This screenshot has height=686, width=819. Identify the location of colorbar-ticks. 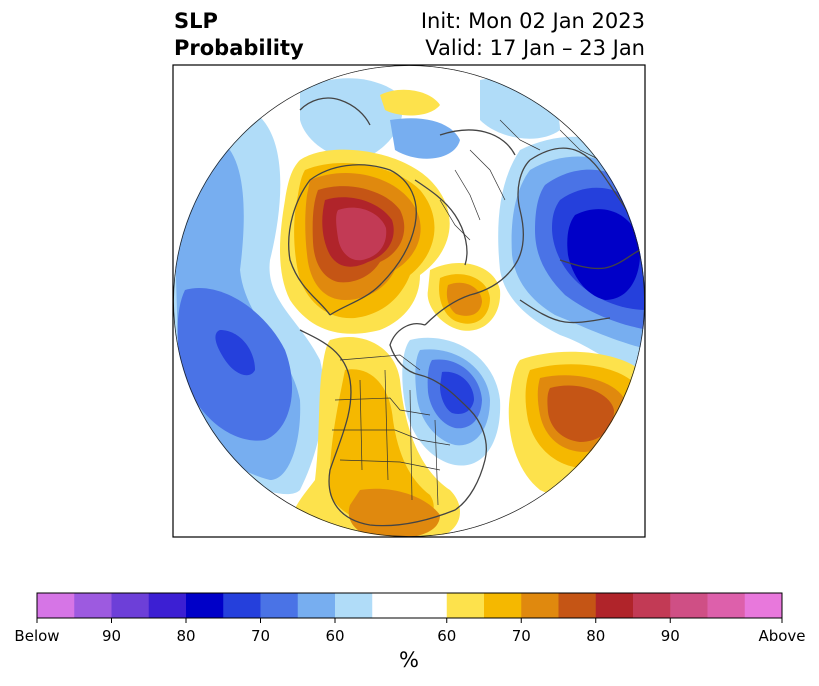
(409, 620).